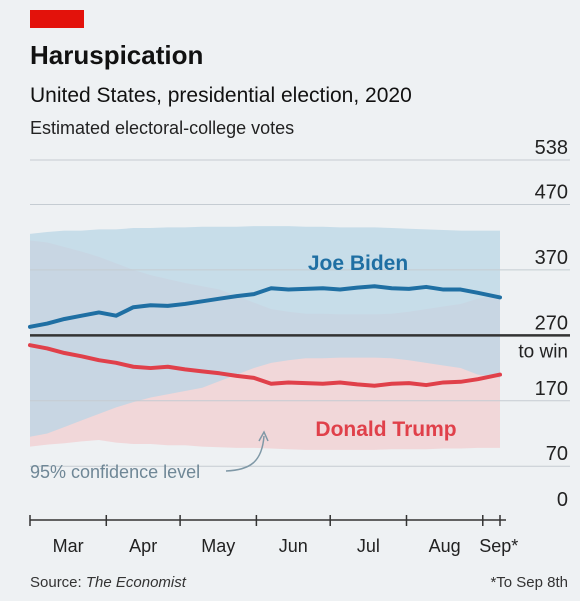 The height and width of the screenshot is (601, 580). Describe the element at coordinates (115, 472) in the screenshot. I see `confidence-annotation: 95% confidence level` at that location.